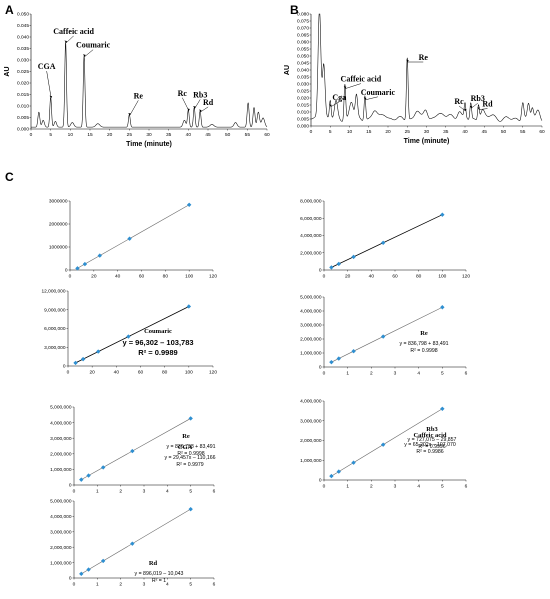 The image size is (550, 599). What do you see at coordinates (408, 132) in the screenshot?
I see `x-tick-label: 25` at bounding box center [408, 132].